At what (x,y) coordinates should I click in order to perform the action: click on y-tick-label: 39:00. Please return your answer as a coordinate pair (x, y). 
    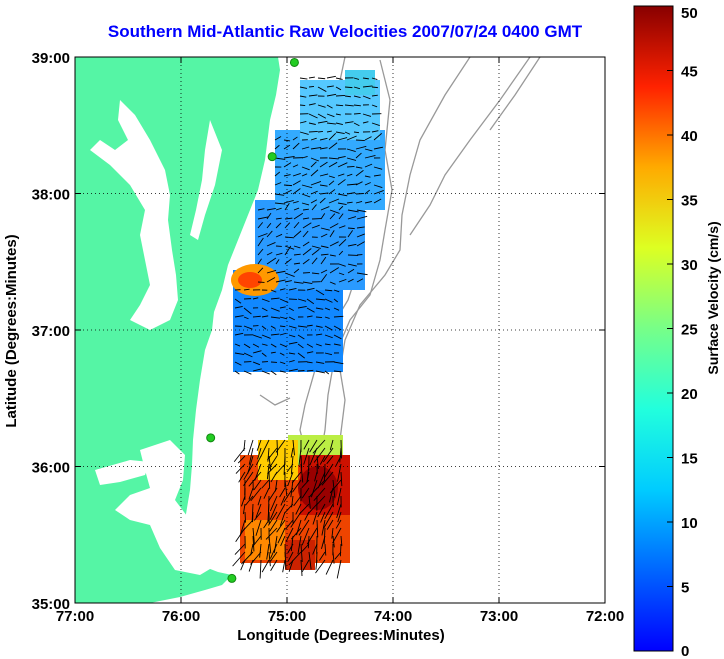
    Looking at the image, I should click on (51, 58).